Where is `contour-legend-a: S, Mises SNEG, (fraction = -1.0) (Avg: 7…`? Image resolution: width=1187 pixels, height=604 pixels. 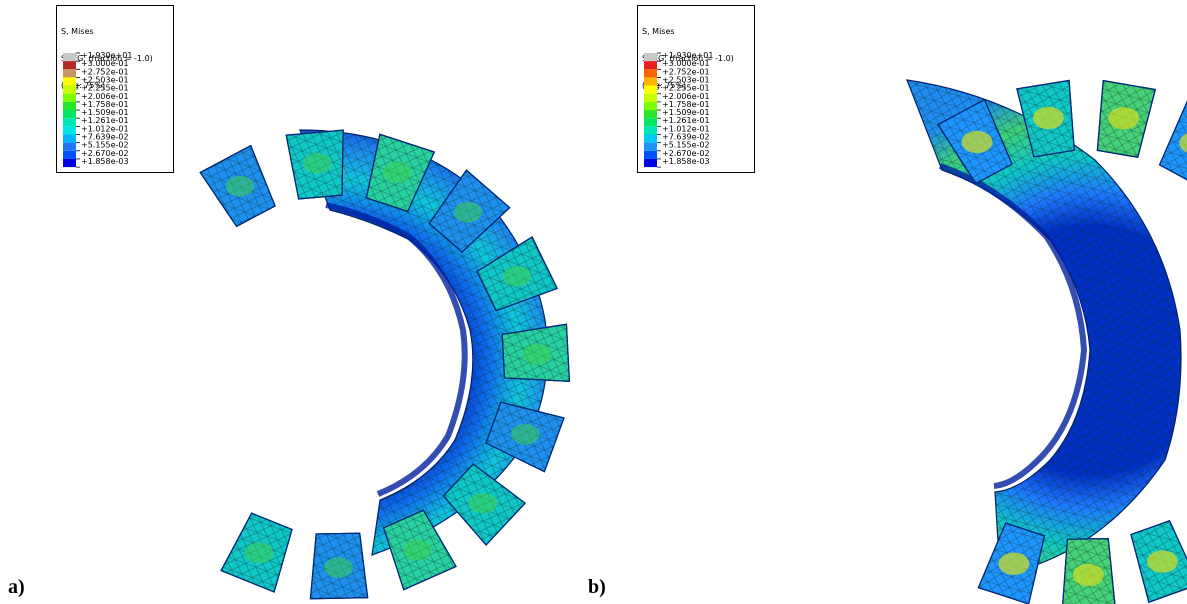
contour-legend-a: S, Mises SNEG, (fraction = -1.0) (Avg: 7… is located at coordinates (115, 89).